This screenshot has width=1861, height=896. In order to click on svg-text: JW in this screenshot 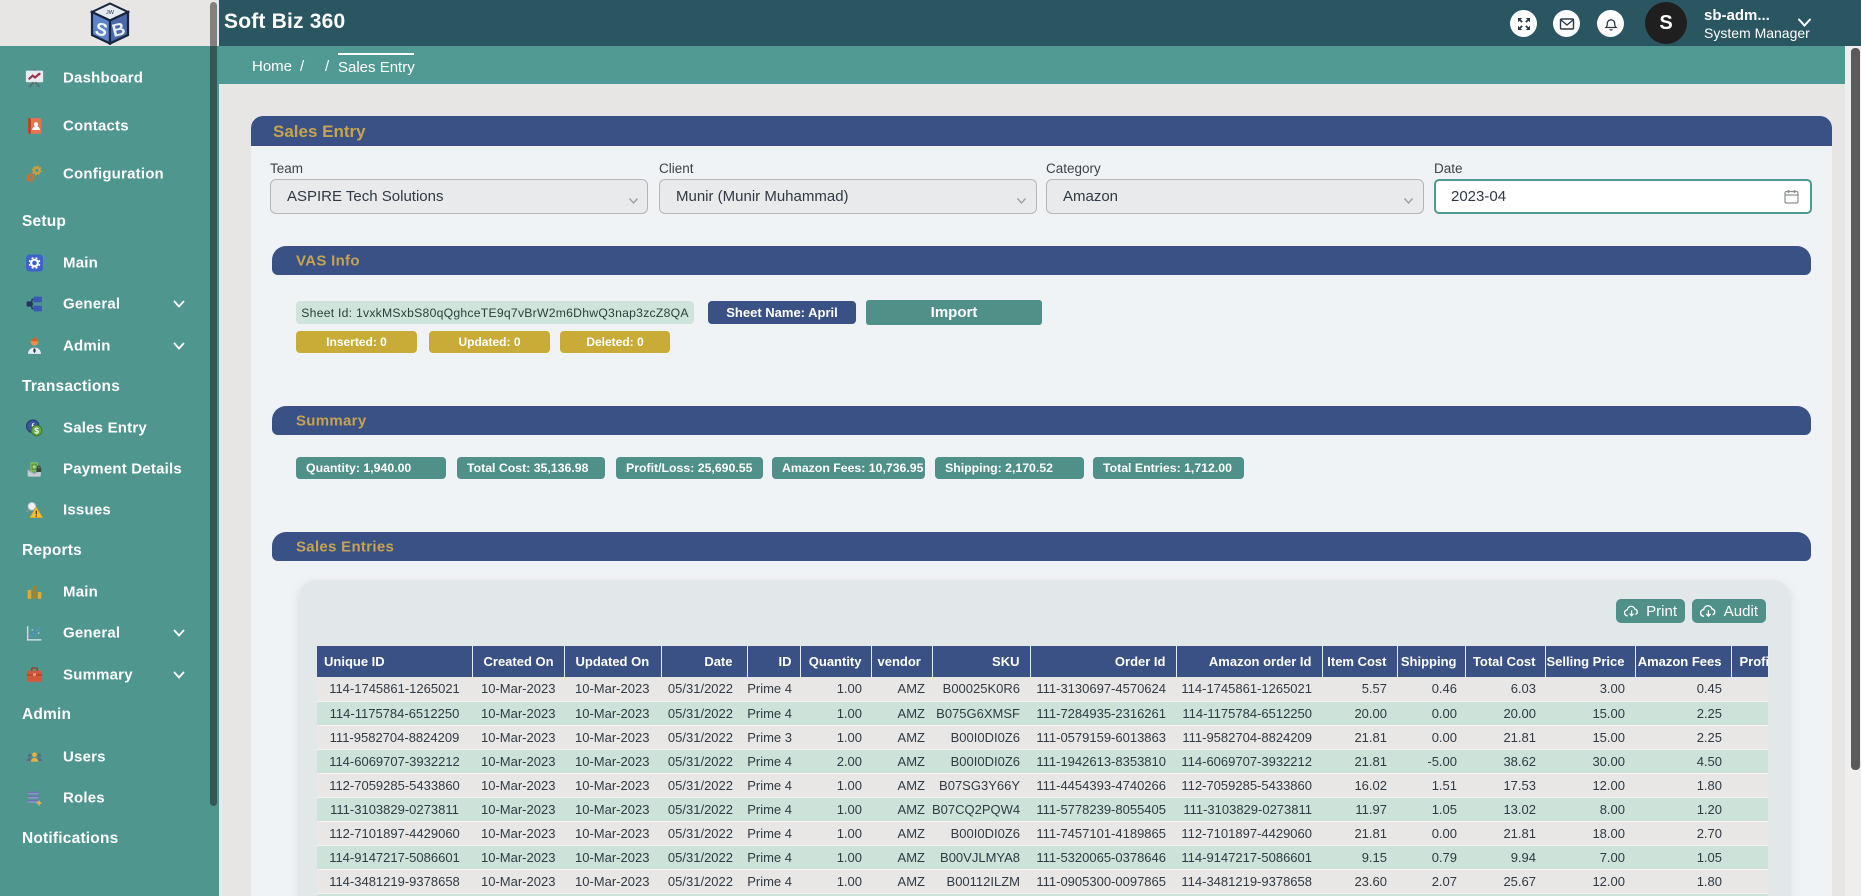, I will do `click(110, 13)`.